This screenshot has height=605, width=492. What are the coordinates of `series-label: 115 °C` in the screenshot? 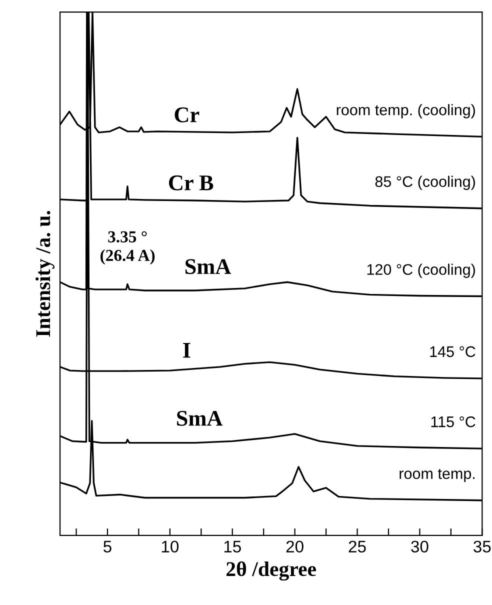 It's located at (453, 422).